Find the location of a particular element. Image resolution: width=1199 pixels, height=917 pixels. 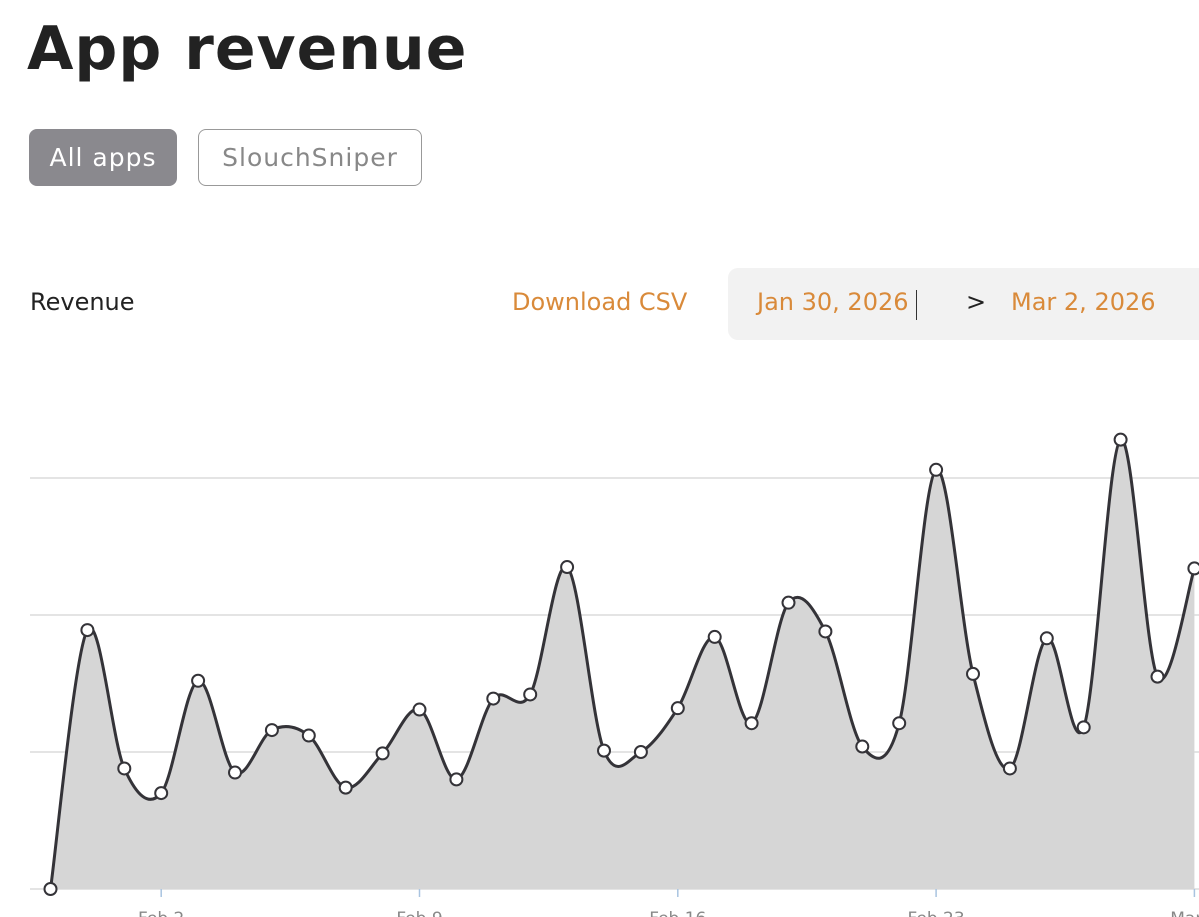

page-title: App revenue is located at coordinates (247, 49).